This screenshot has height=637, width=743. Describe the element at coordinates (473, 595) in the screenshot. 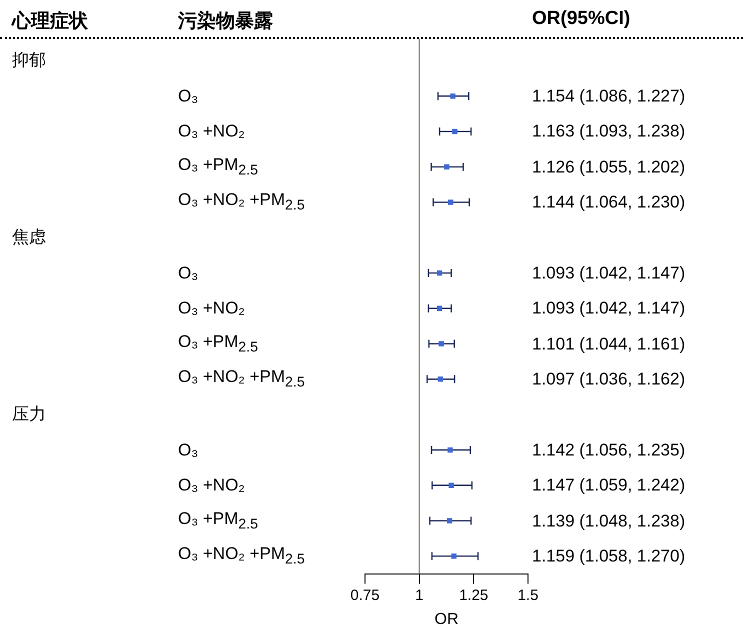

I see `x-tick-label: 1.25` at that location.